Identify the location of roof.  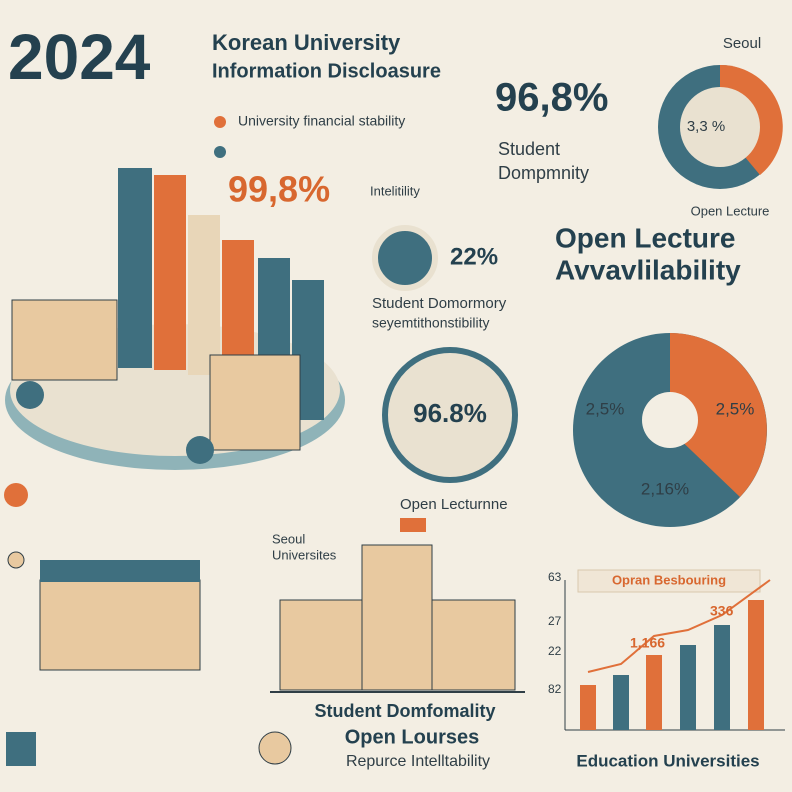
(120, 571).